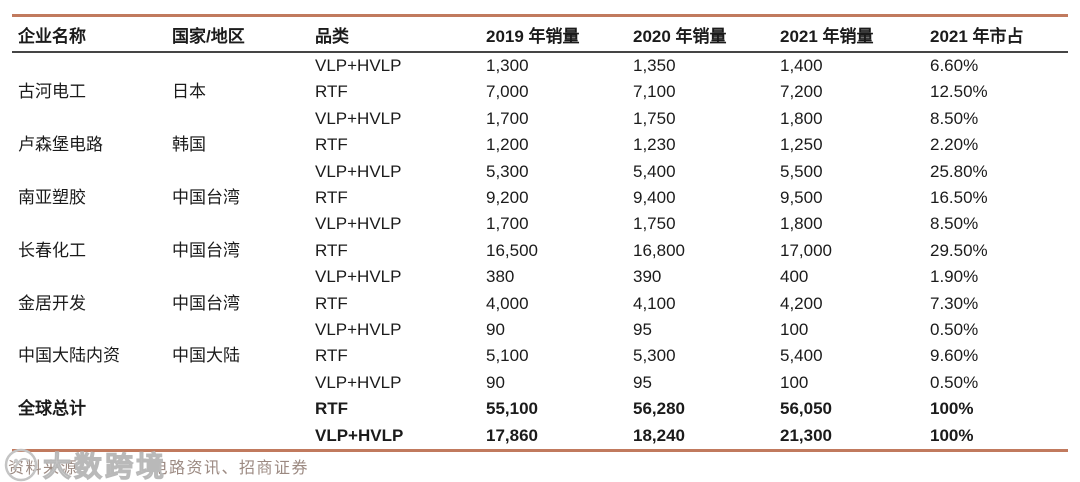 The height and width of the screenshot is (482, 1080). Describe the element at coordinates (206, 198) in the screenshot. I see `table-cell: 中国台湾` at that location.